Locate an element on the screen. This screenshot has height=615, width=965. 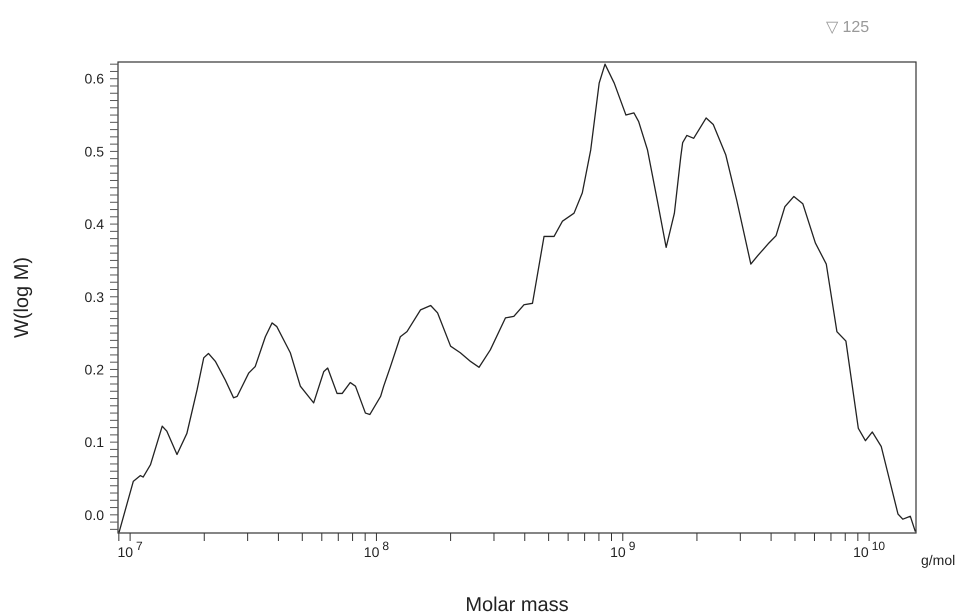
x-axis-title: Molar mass is located at coordinates (517, 604).